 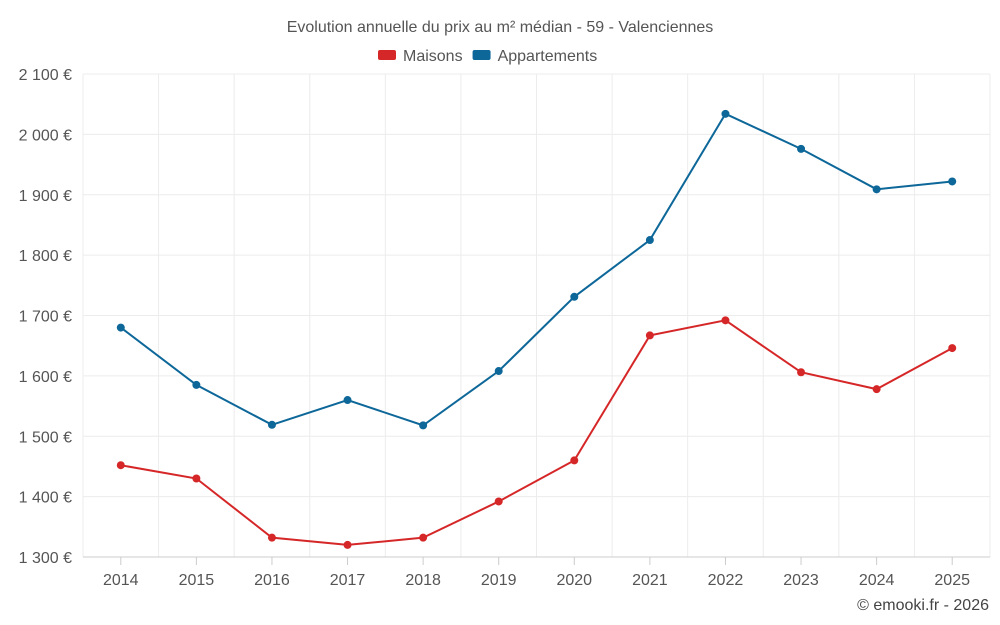 What do you see at coordinates (433, 56) in the screenshot?
I see `legend-label-maisons: Maisons` at bounding box center [433, 56].